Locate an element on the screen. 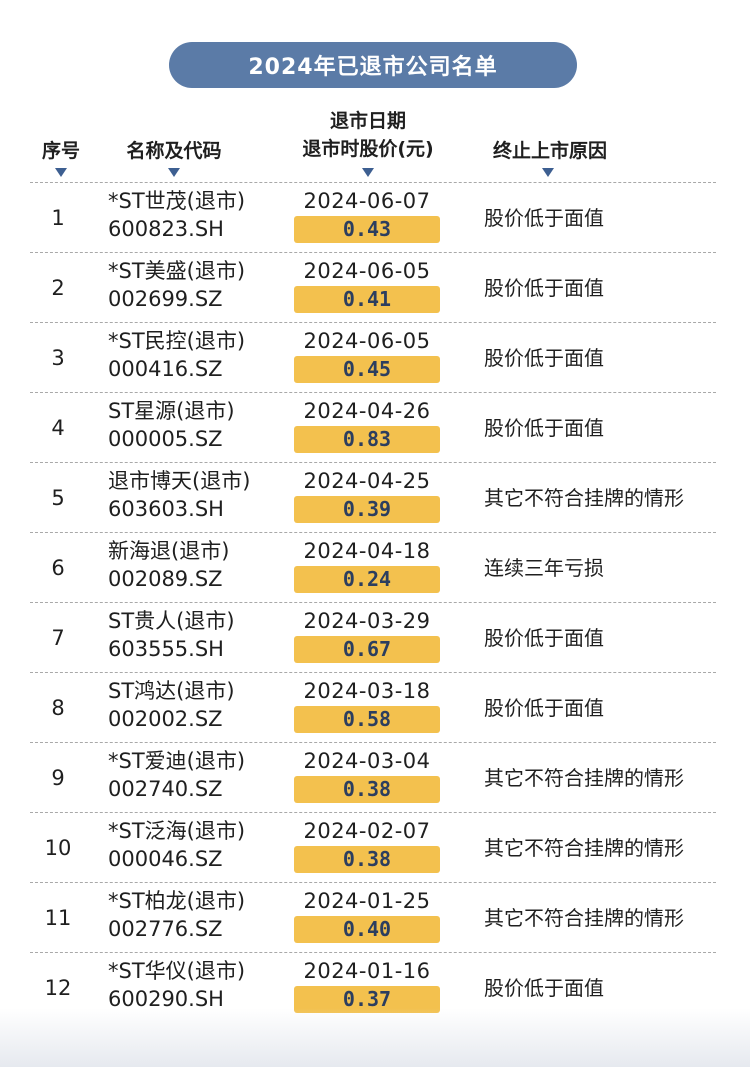 The image size is (750, 1067). delist-price-badge: 0.58 is located at coordinates (367, 719).